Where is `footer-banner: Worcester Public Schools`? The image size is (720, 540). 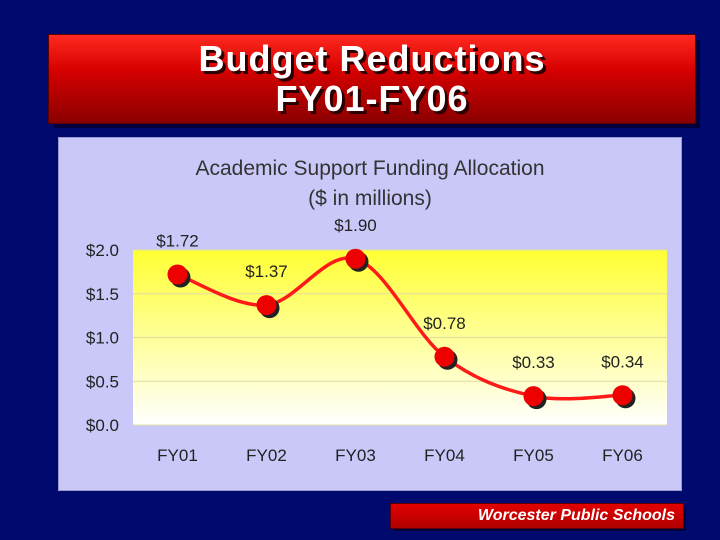 footer-banner: Worcester Public Schools is located at coordinates (537, 516).